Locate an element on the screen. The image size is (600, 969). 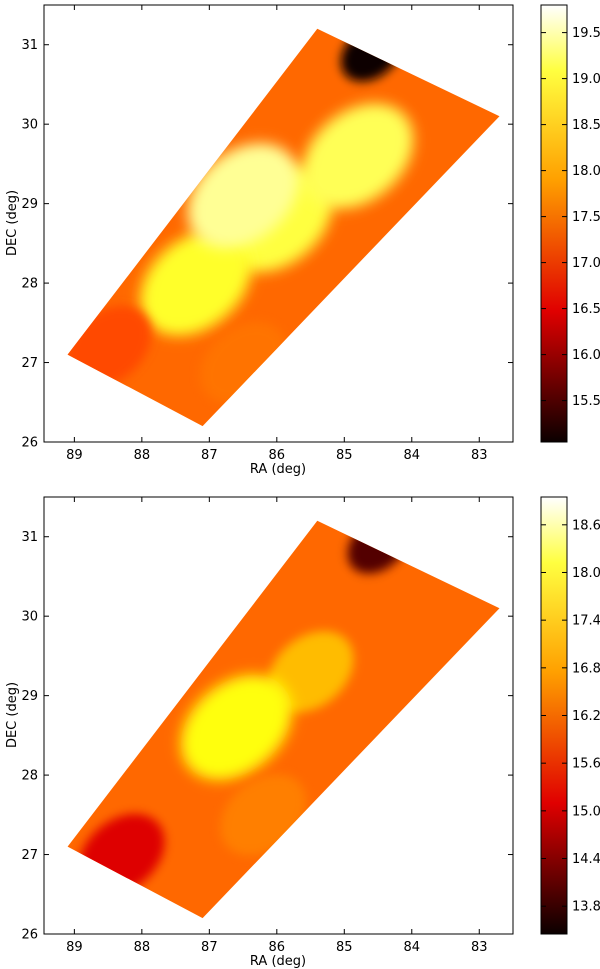
colorbar-tick-label: 15.6 is located at coordinates (586, 764).